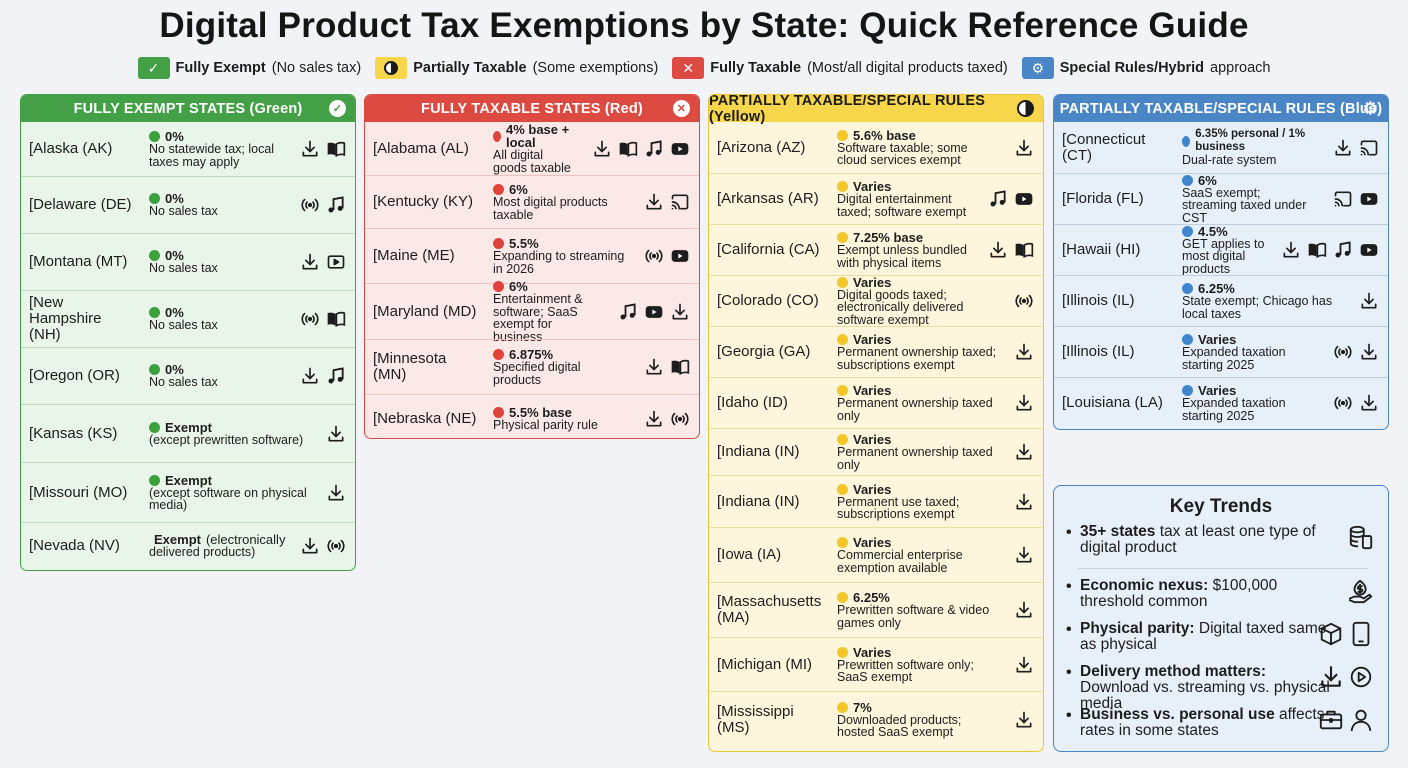 The width and height of the screenshot is (1408, 768). I want to click on trend-detail: affects rates in some states, so click(1202, 722).